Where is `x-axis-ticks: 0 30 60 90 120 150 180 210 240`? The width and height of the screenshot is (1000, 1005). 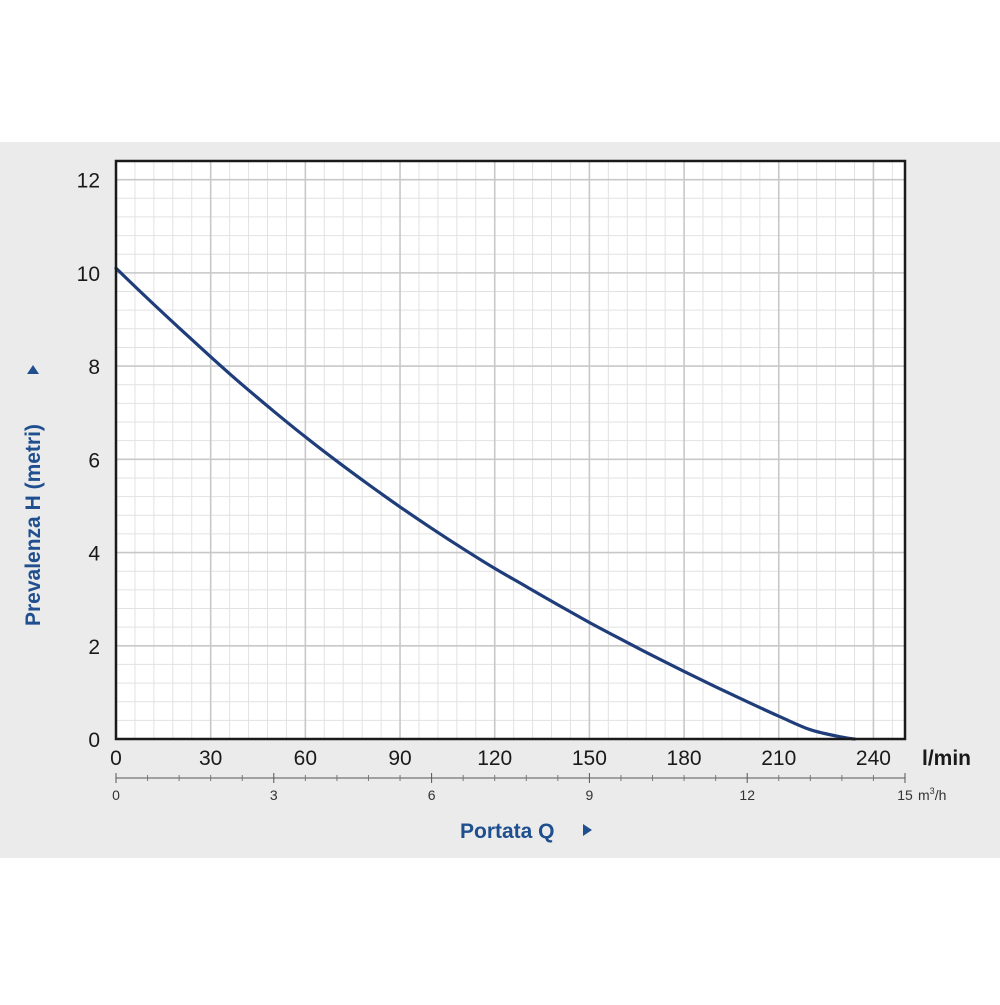
x-axis-ticks: 0 30 60 90 120 150 180 210 240 is located at coordinates (500, 758).